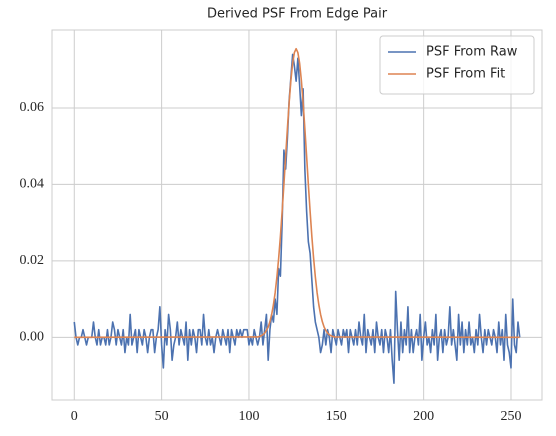  I want to click on y-tick-label: 0.06, so click(32, 107).